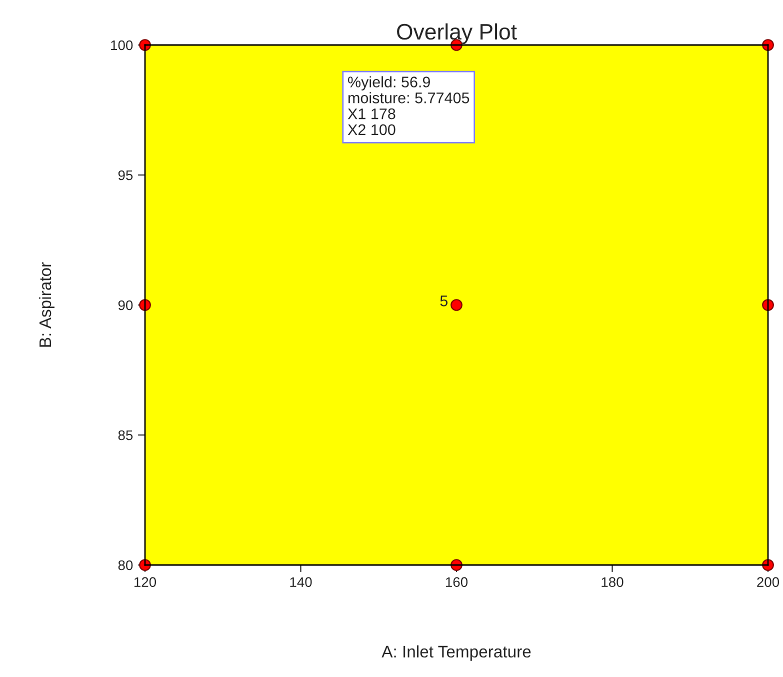 The image size is (783, 677). I want to click on x-axis-title: A: Inlet Temperature, so click(456, 653).